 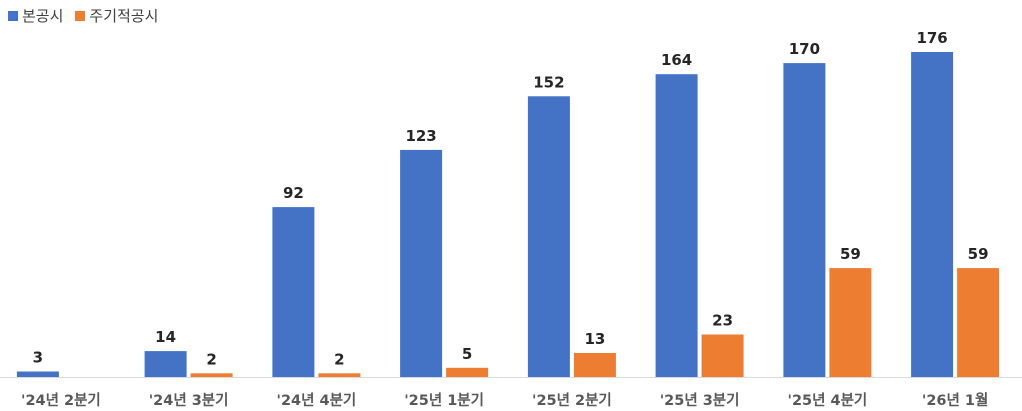 What do you see at coordinates (850, 254) in the screenshot?
I see `data-label-series2-6: 59` at bounding box center [850, 254].